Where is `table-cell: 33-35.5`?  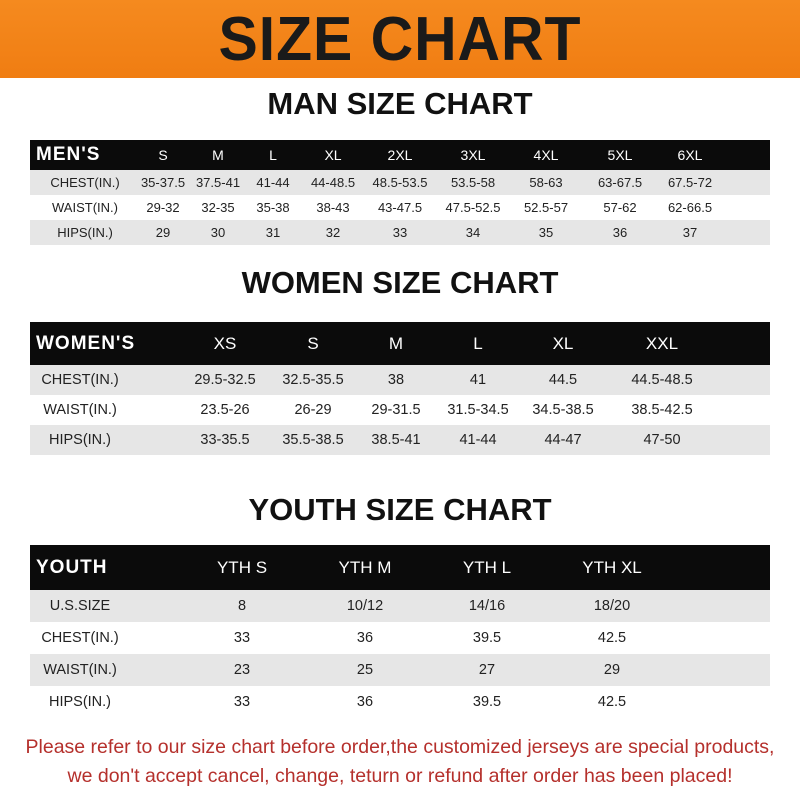
table-cell: 33-35.5 is located at coordinates (225, 440).